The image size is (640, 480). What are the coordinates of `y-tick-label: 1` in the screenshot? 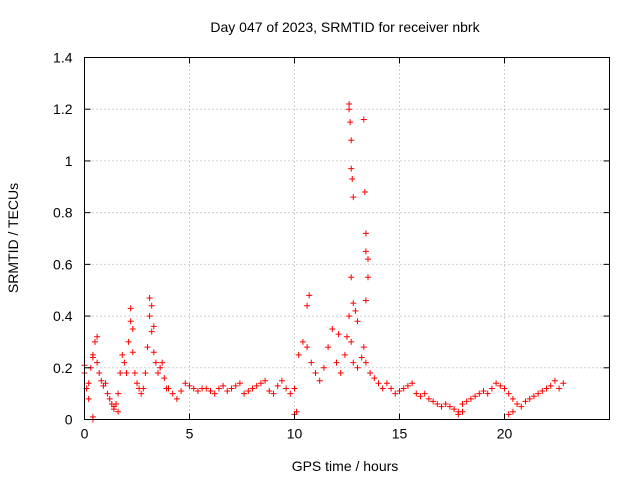 It's located at (69, 161).